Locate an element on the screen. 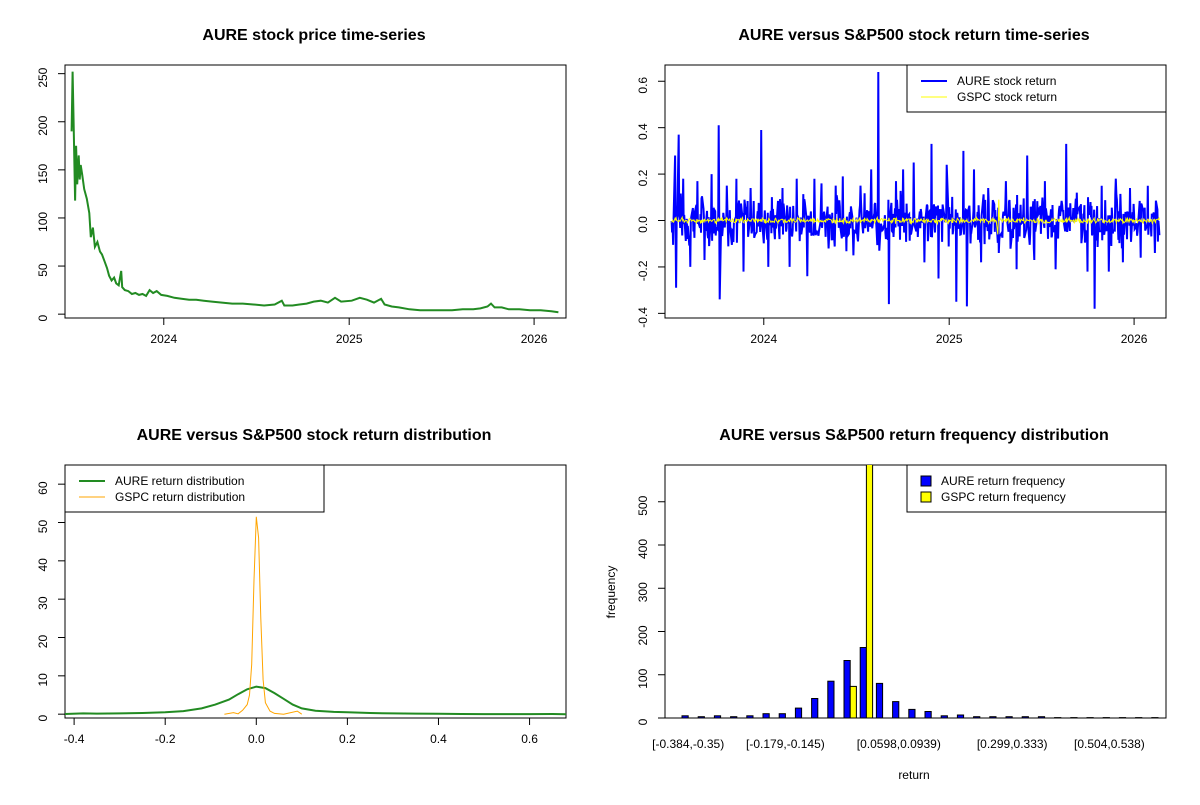 Image resolution: width=1200 pixels, height=805 pixels. x-tick-label: [0.0598,0.0939) is located at coordinates (899, 744).